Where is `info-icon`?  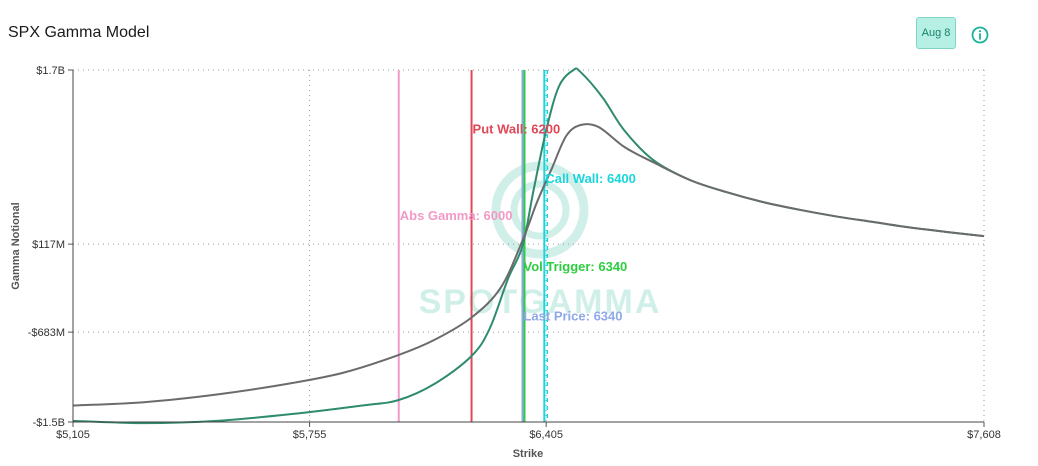 info-icon is located at coordinates (980, 35).